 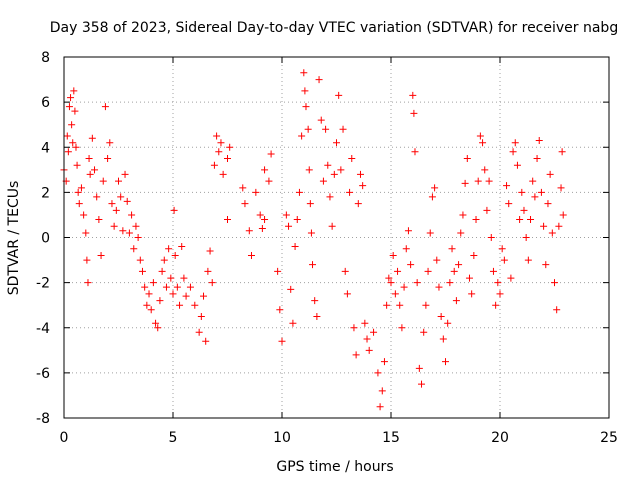 What do you see at coordinates (43, 284) in the screenshot?
I see `y-tick-label: -2` at bounding box center [43, 284].